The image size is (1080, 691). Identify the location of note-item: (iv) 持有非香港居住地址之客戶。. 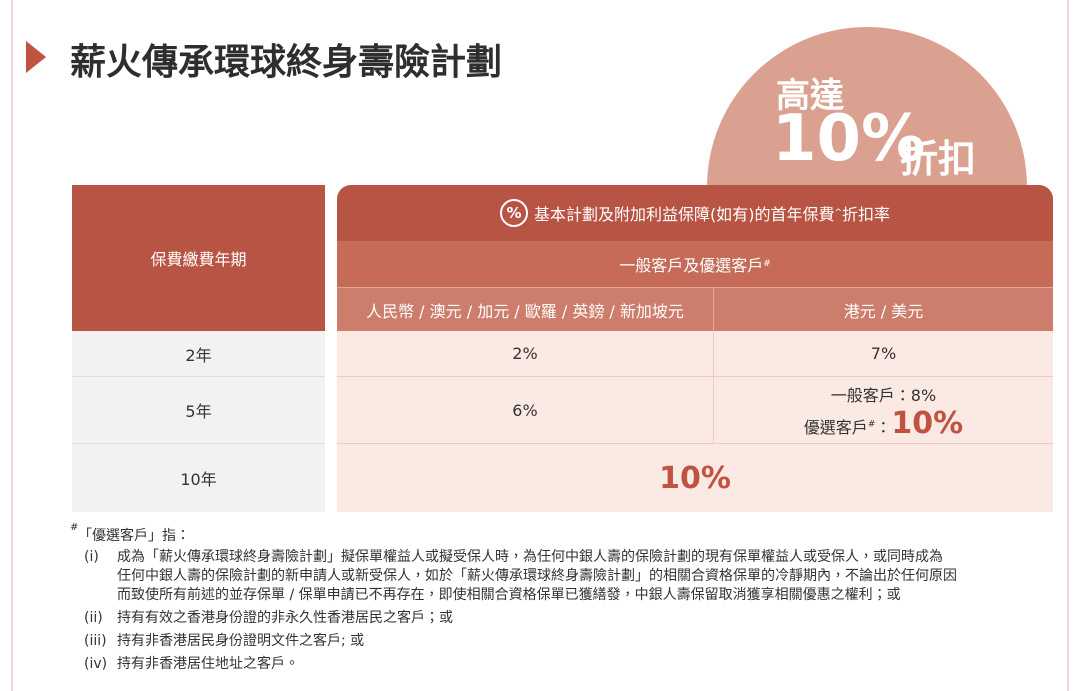
(520, 664).